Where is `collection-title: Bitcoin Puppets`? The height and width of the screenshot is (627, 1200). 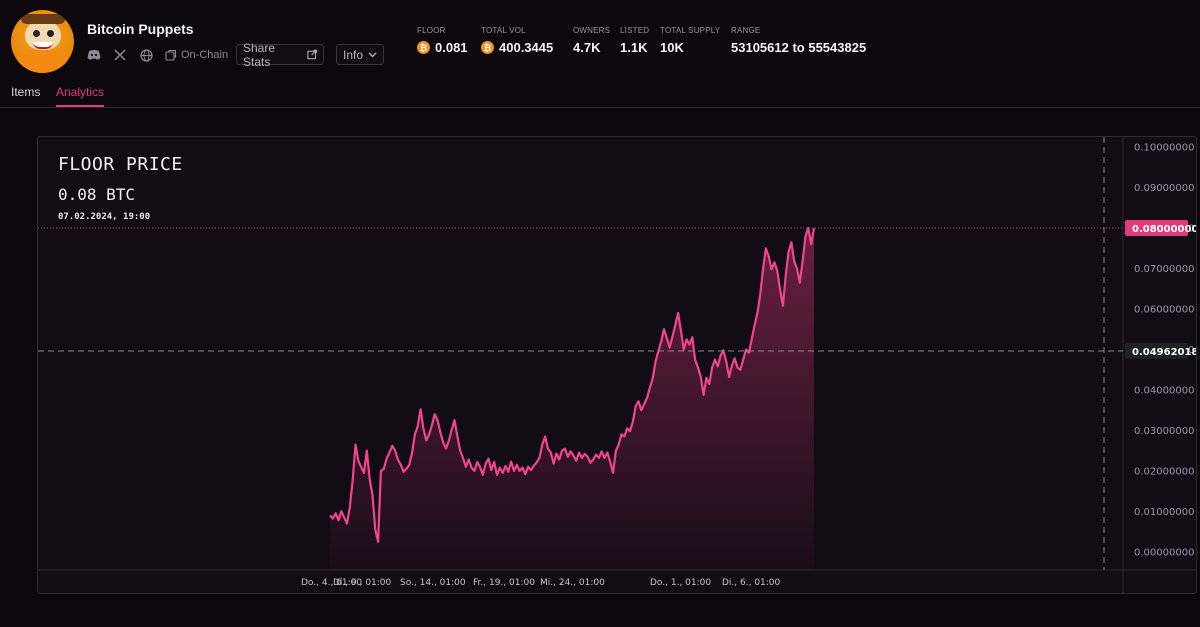 collection-title: Bitcoin Puppets is located at coordinates (140, 29).